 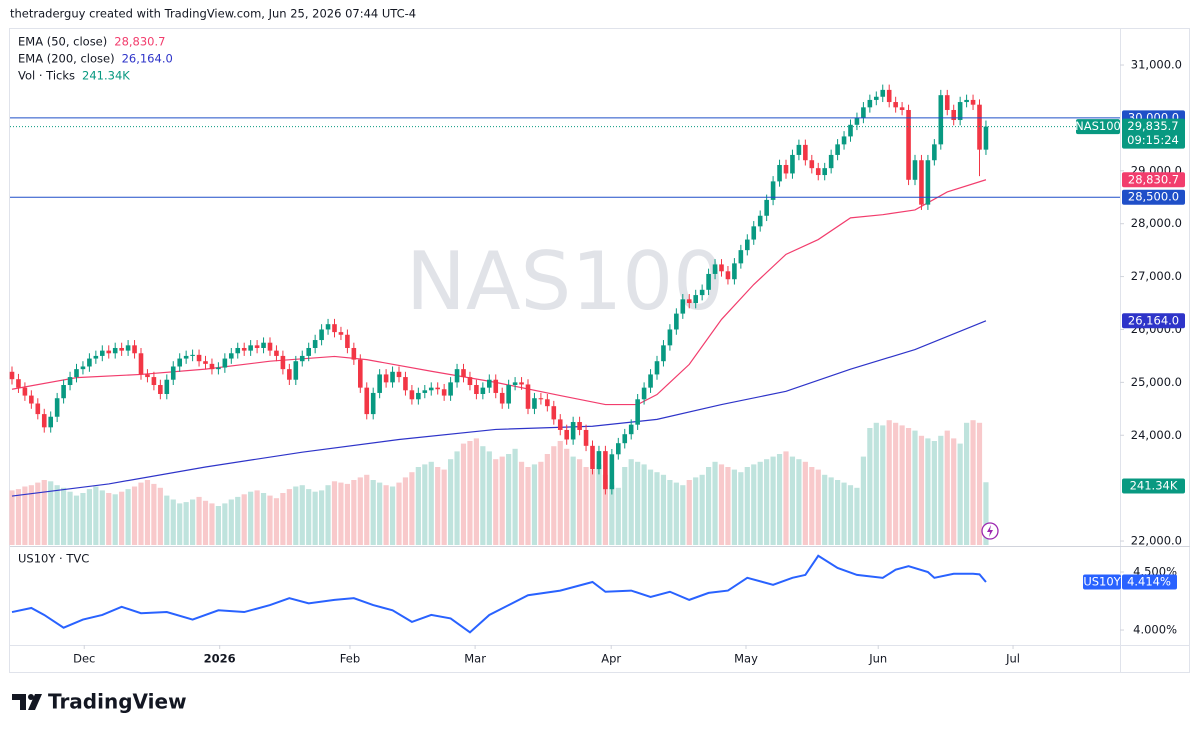 I want to click on replay-icon, so click(x=990, y=531).